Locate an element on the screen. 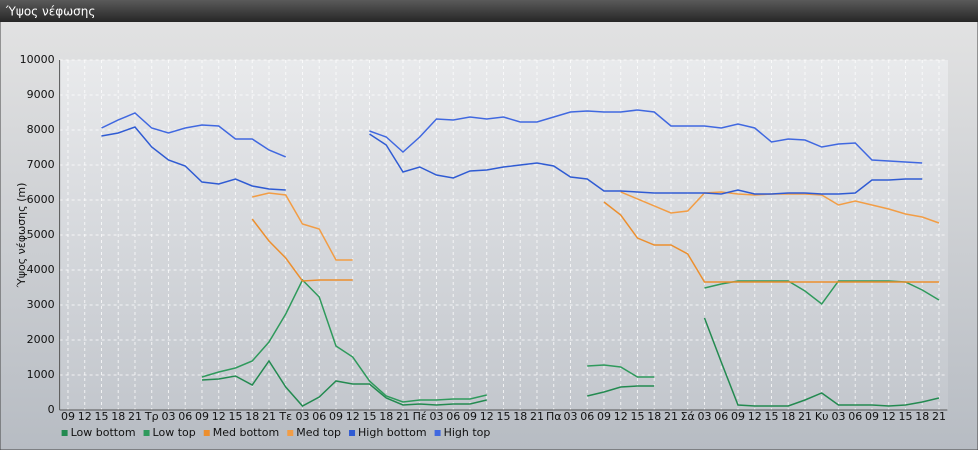  legend-label: High bottom is located at coordinates (392, 432).